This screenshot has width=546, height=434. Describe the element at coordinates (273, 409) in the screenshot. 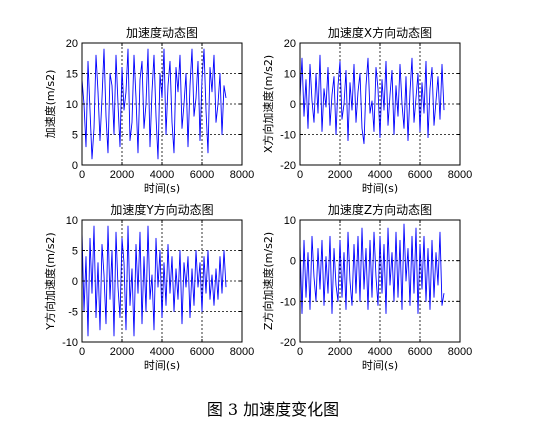

I see `figure-caption: 图 3 加速度变化图` at that location.